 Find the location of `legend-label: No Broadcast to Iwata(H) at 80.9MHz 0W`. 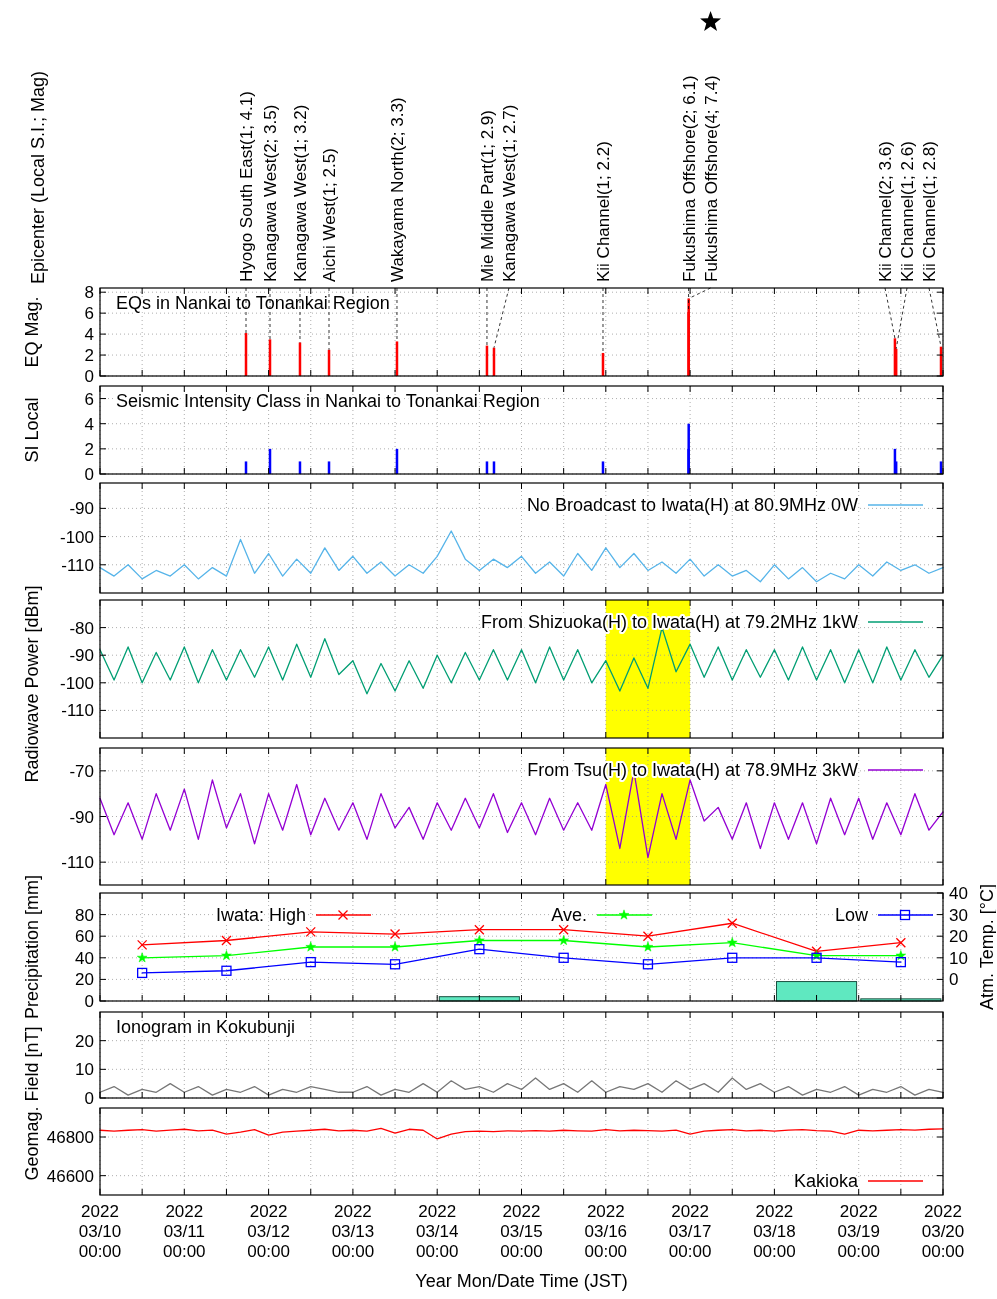

legend-label: No Broadcast to Iwata(H) at 80.9MHz 0W is located at coordinates (692, 505).